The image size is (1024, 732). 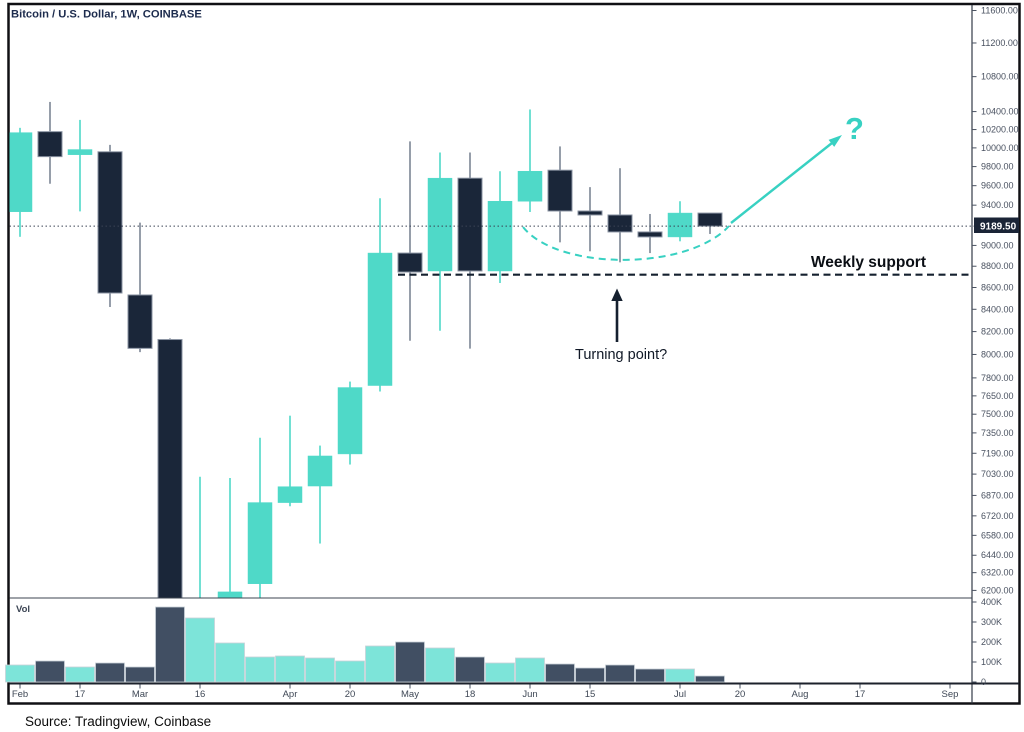 What do you see at coordinates (410, 694) in the screenshot?
I see `time-axis-label-May: May` at bounding box center [410, 694].